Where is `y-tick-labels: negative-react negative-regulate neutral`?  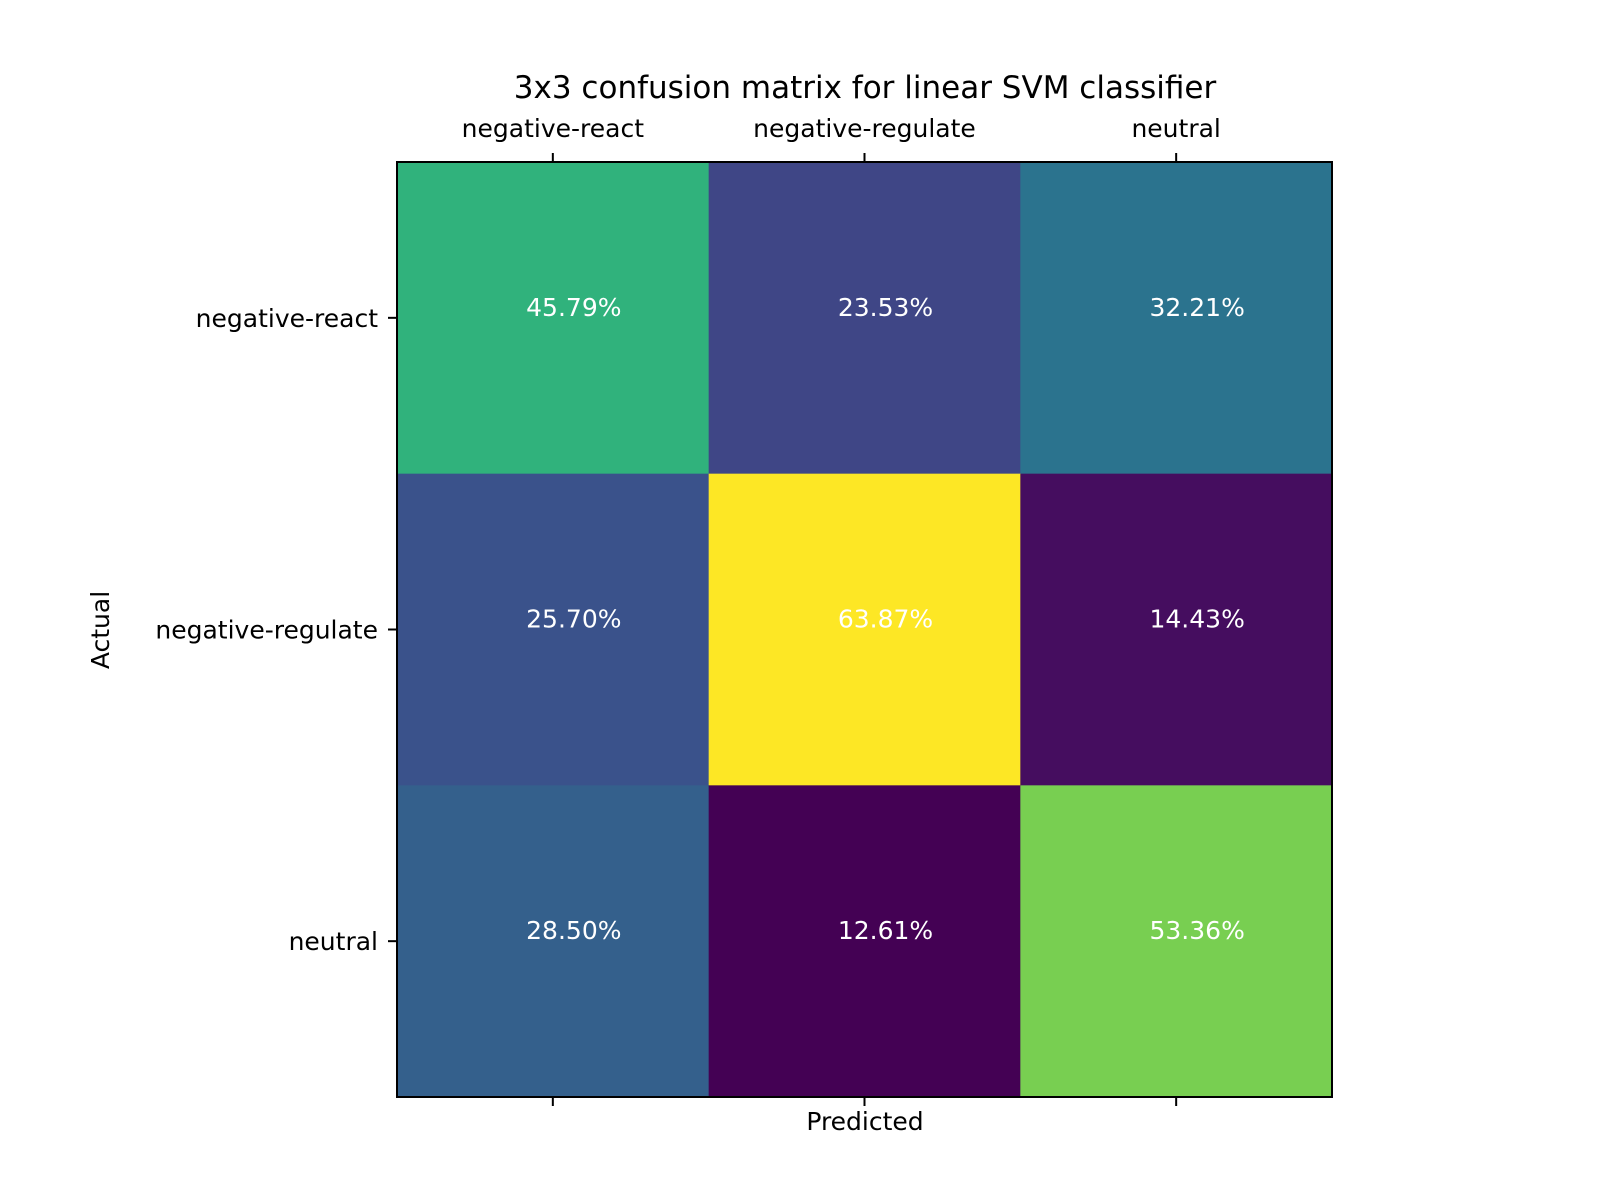
y-tick-labels: negative-react negative-regulate neutral is located at coordinates (266, 630).